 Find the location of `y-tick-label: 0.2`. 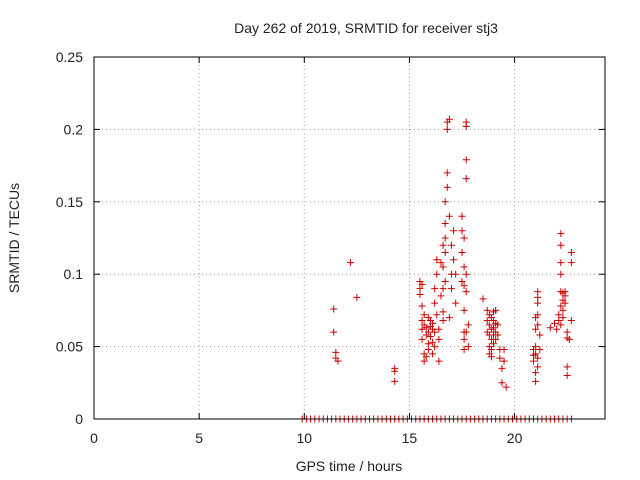

y-tick-label: 0.2 is located at coordinates (74, 129).